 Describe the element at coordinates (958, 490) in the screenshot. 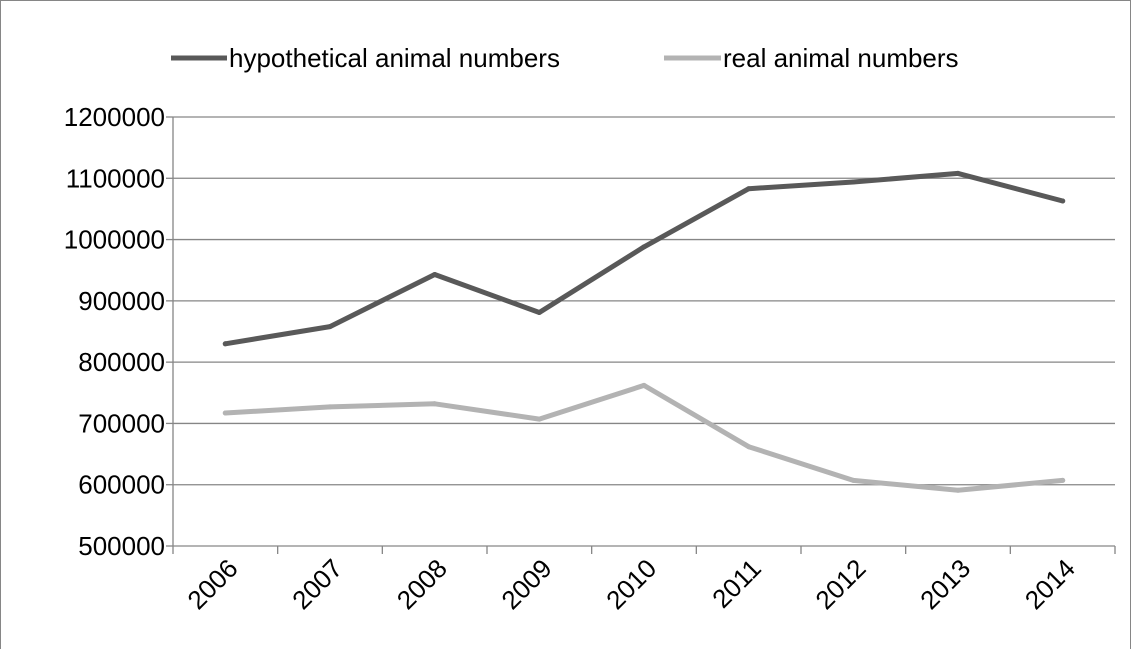

I see `data-point-1-2013` at that location.